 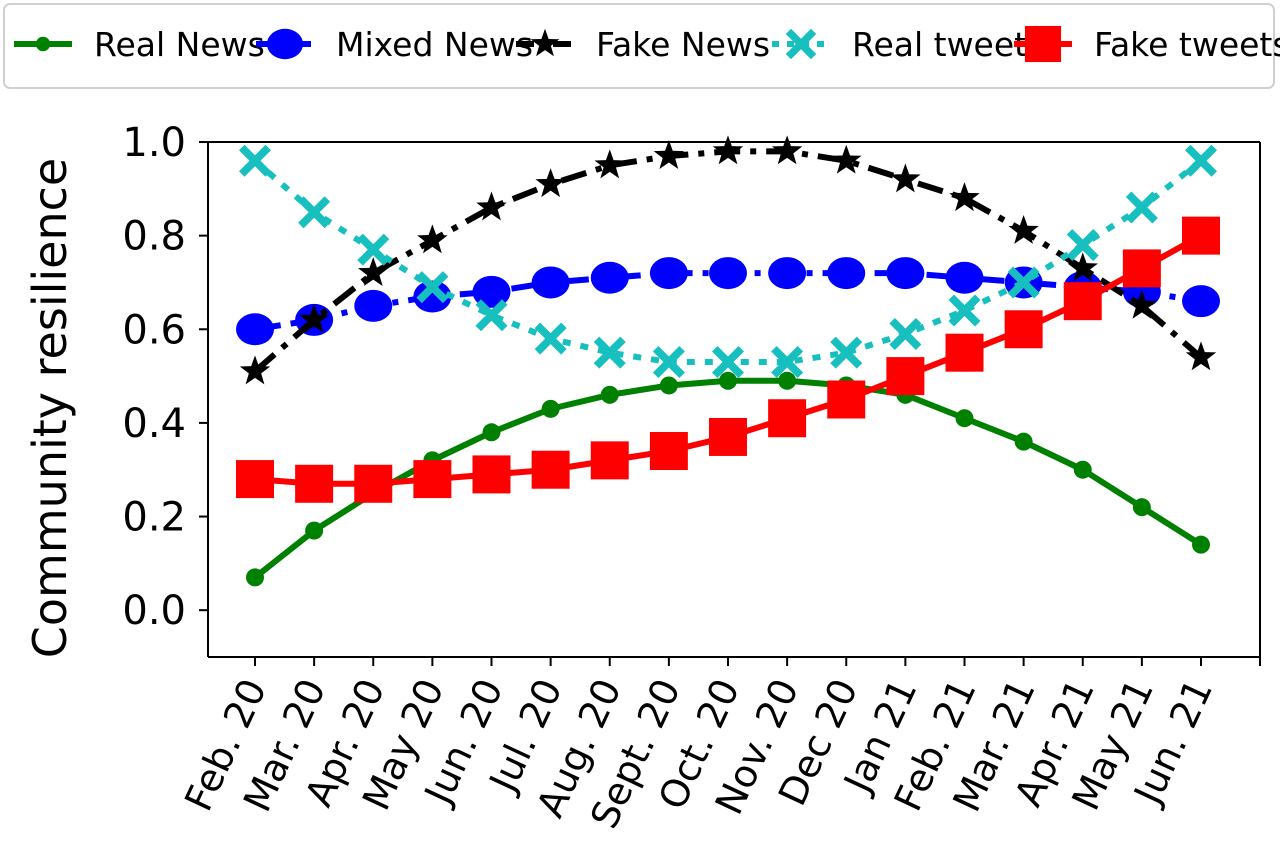 What do you see at coordinates (154, 330) in the screenshot?
I see `y-tick-label: 0.6` at bounding box center [154, 330].